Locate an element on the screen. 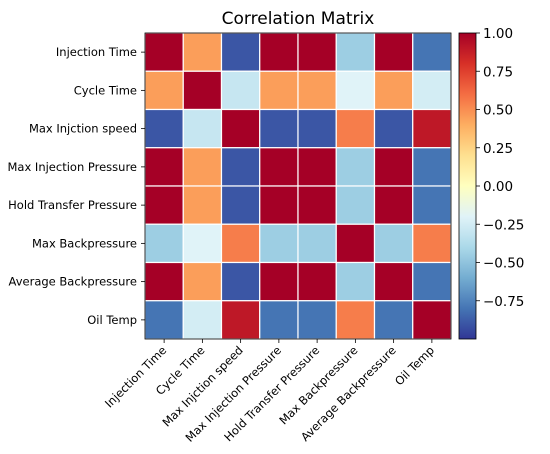  colorbar-ticks: 1.00 0.75 0.50 0.25 0.00 −0.25 −0.50 −0.75 is located at coordinates (500, 168).